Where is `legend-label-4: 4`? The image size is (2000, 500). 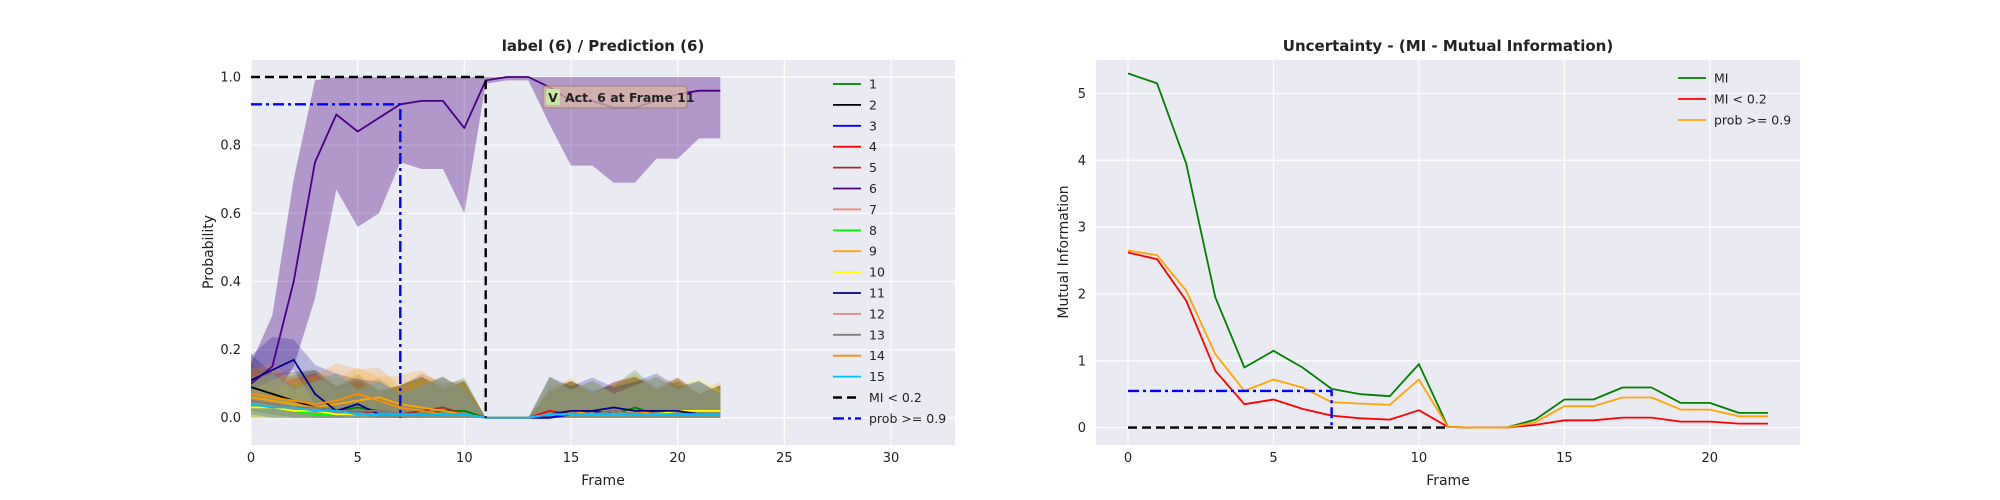
legend-label-4: 4 is located at coordinates (873, 146).